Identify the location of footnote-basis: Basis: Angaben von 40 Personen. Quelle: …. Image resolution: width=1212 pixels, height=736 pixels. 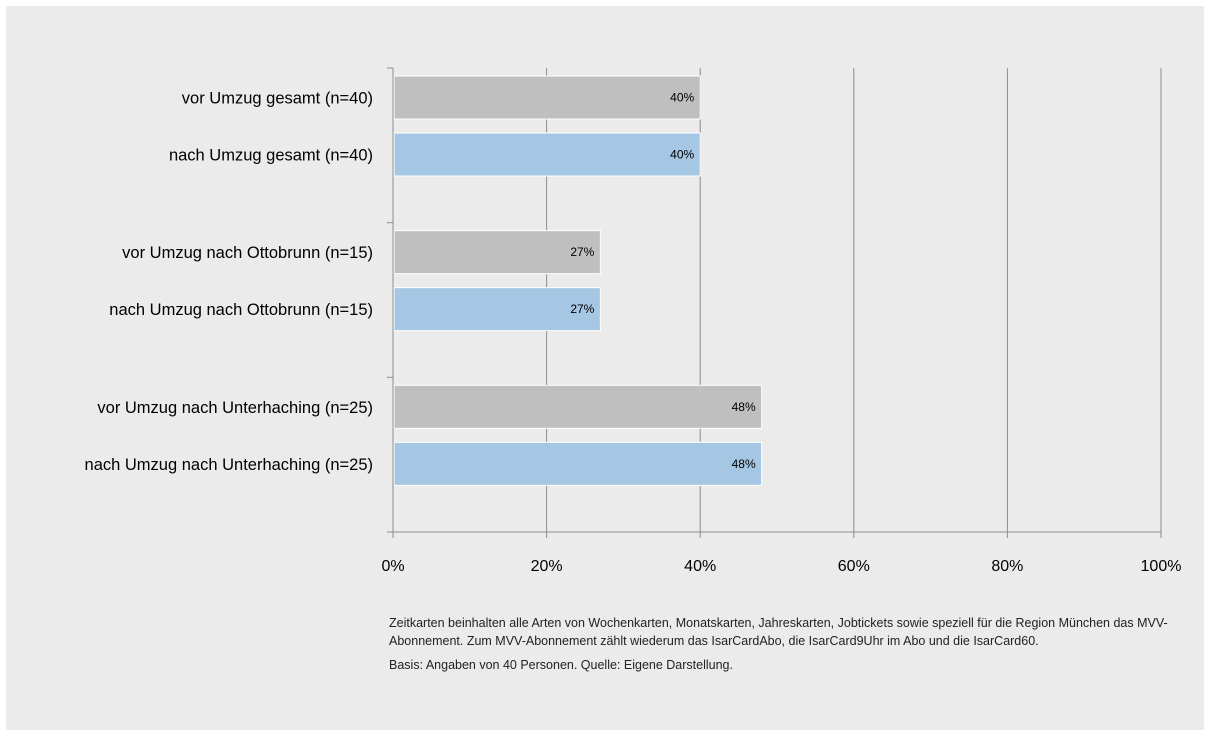
(561, 665).